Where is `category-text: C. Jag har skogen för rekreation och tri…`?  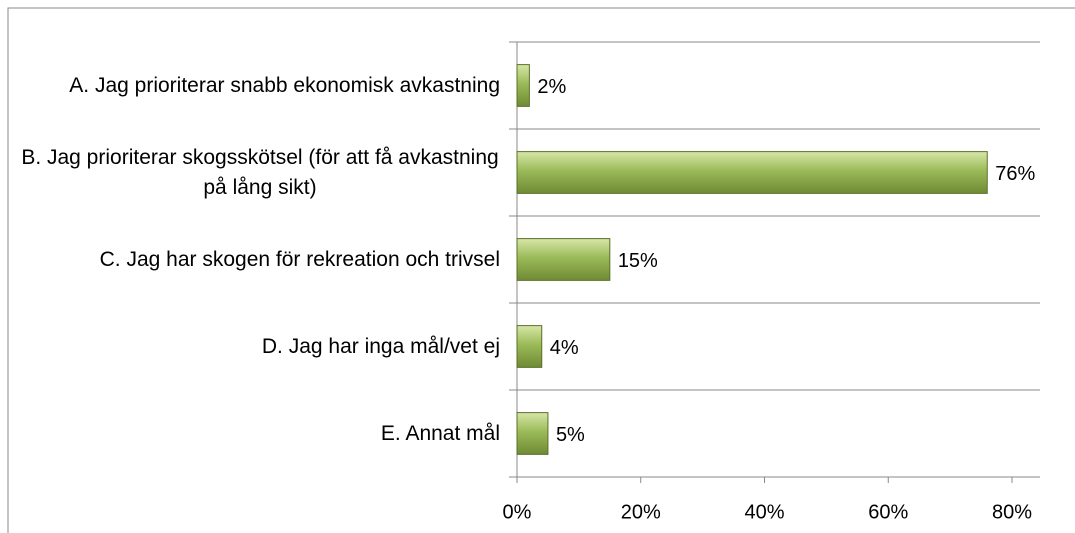 category-text: C. Jag har skogen för rekreation och tri… is located at coordinates (299, 259).